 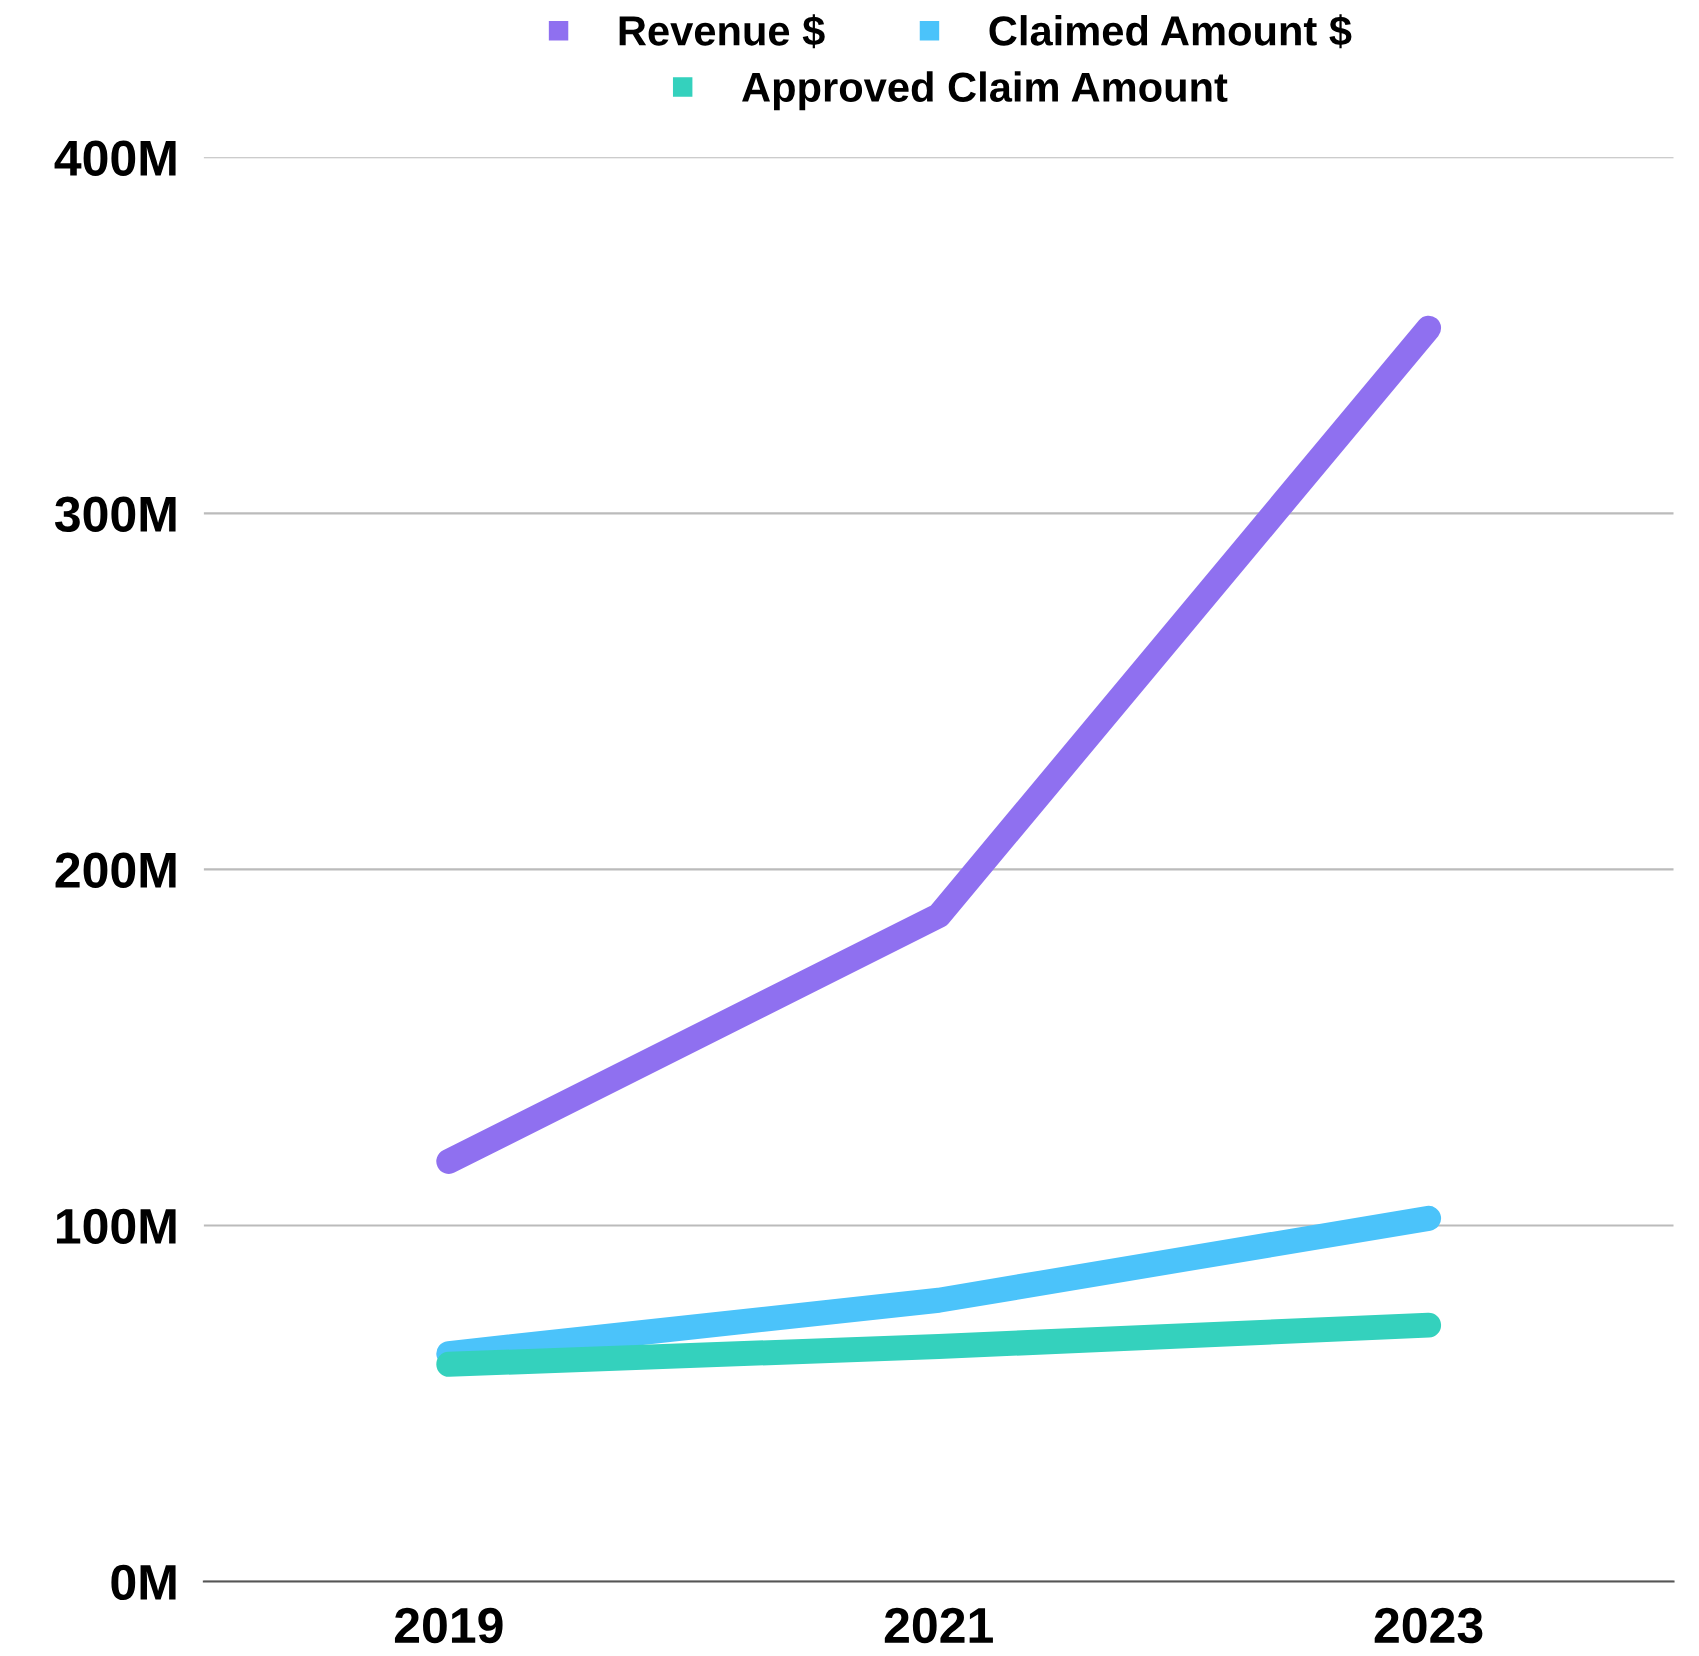 I want to click on y-tick-label: 200M, so click(x=115, y=870).